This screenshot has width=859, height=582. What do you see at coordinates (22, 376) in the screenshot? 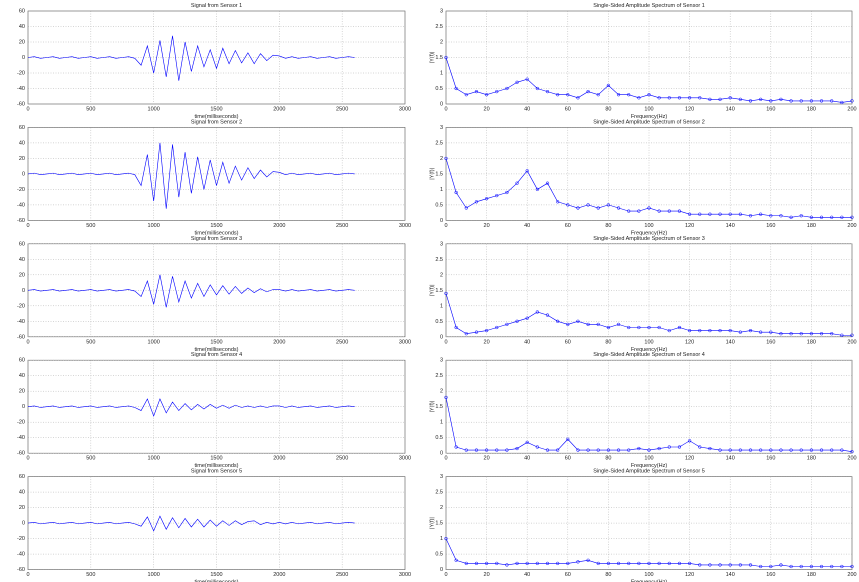
I see `y-tick-label: 40` at bounding box center [22, 376].